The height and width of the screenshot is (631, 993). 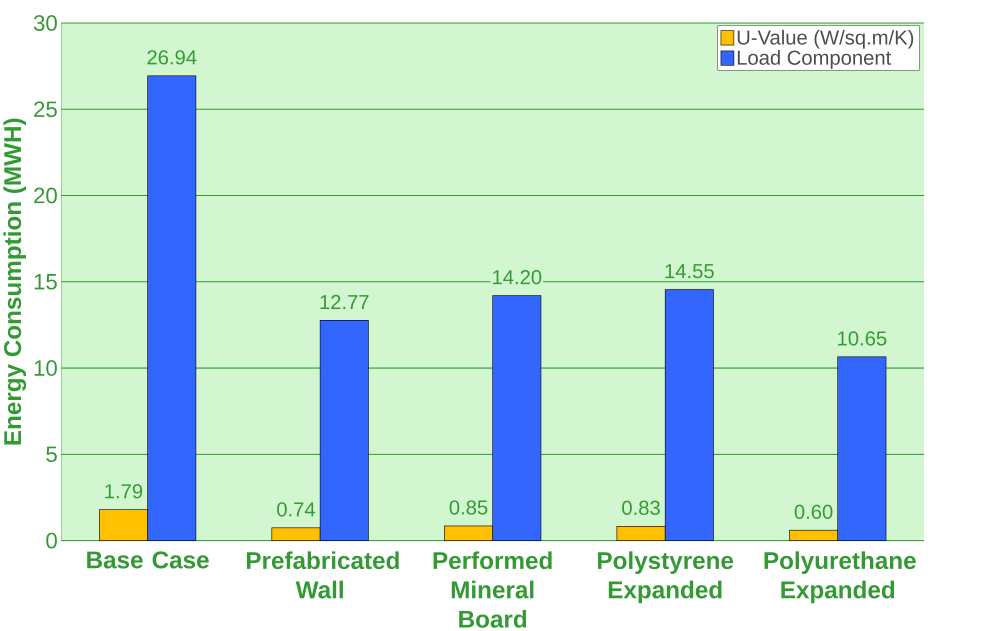 What do you see at coordinates (14, 281) in the screenshot?
I see `y-axis-title: Energy Consumption (MWH)` at bounding box center [14, 281].